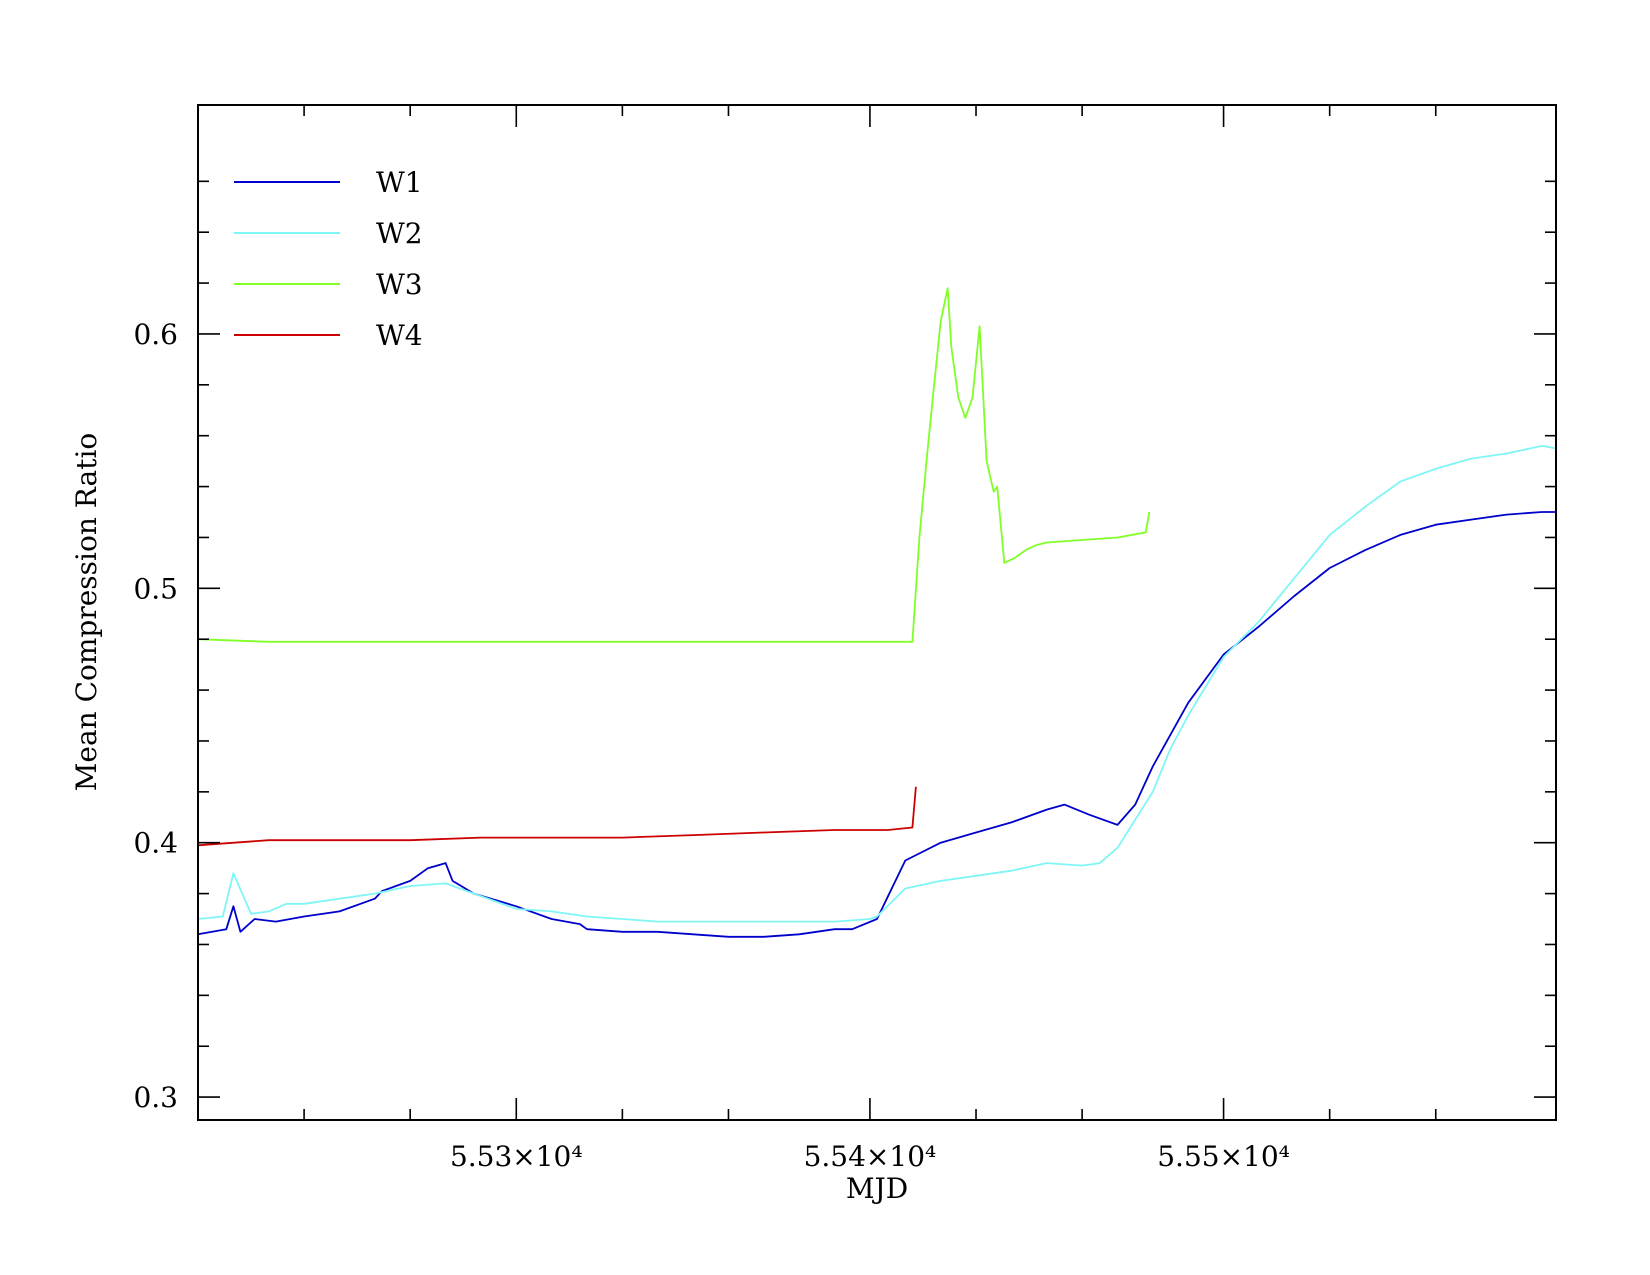  What do you see at coordinates (1223, 1156) in the screenshot?
I see `x-tick-label: 5.55×10⁴` at bounding box center [1223, 1156].